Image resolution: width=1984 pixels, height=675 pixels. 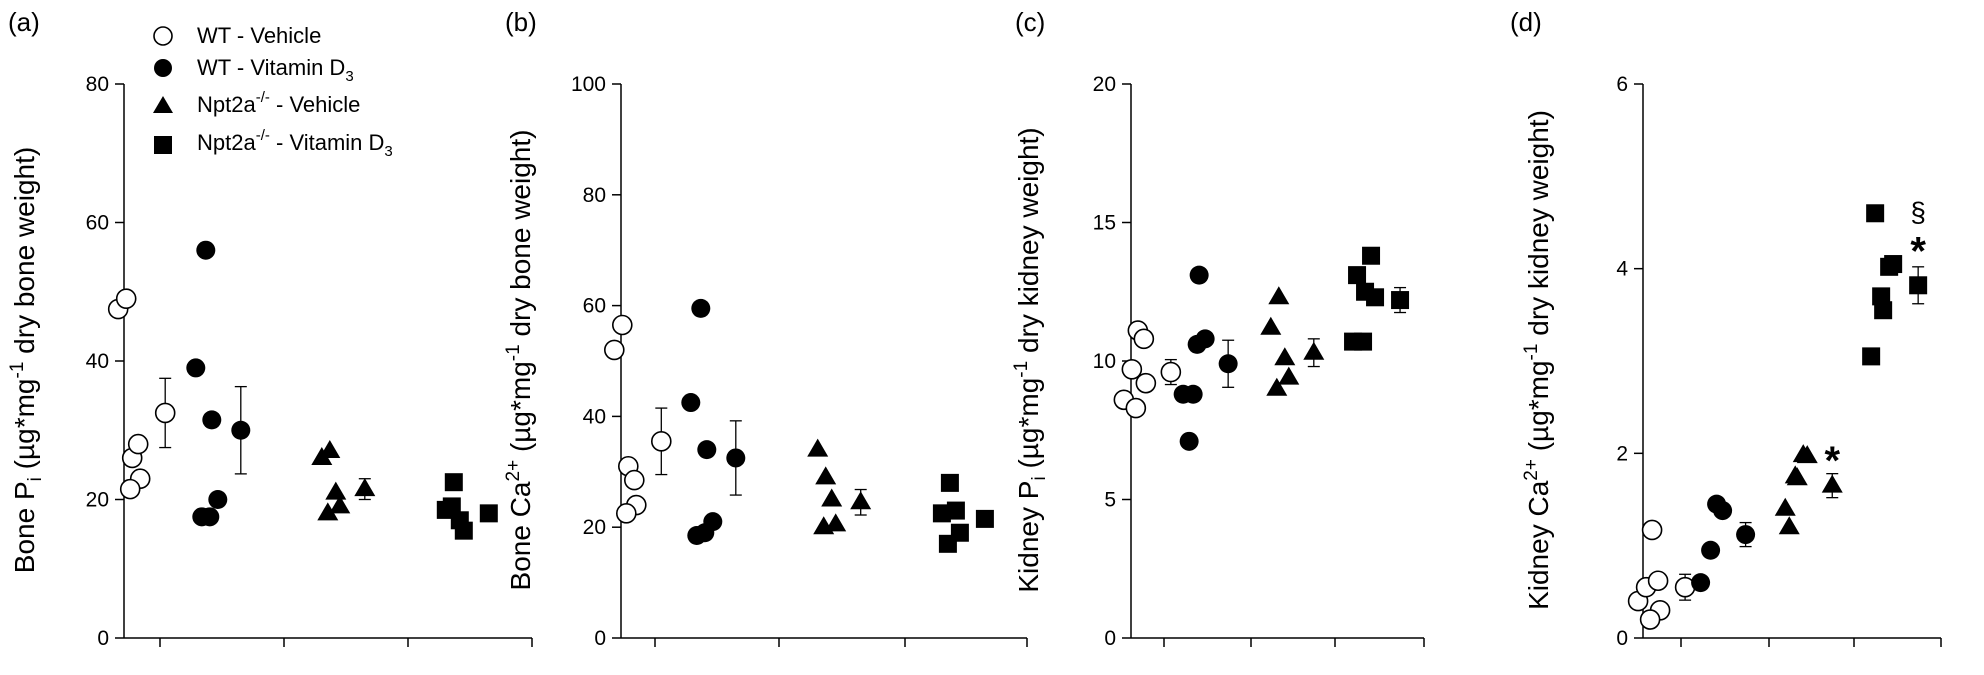 What do you see at coordinates (97, 500) in the screenshot?
I see `y-tick-label: 20` at bounding box center [97, 500].